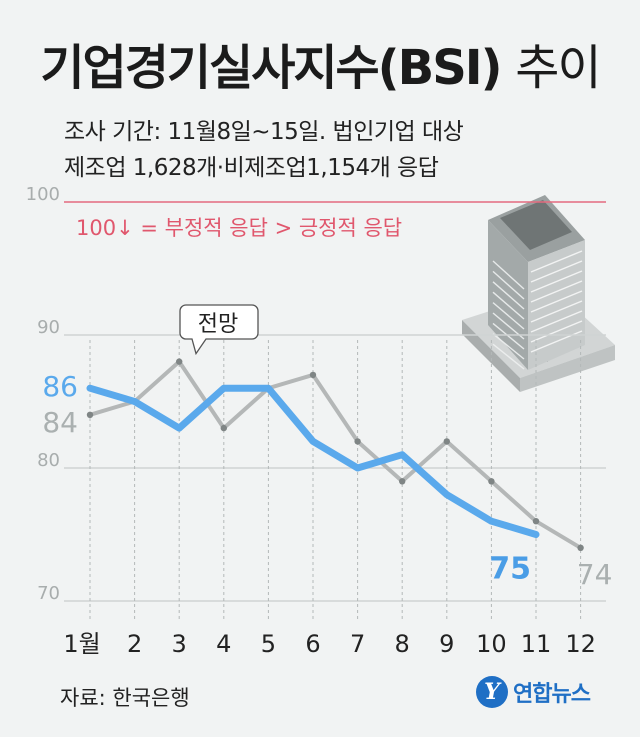  Describe the element at coordinates (492, 692) in the screenshot. I see `logo-icon: Y` at that location.